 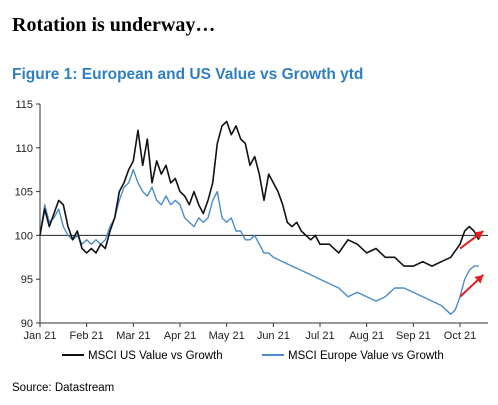 I want to click on x-tick-label: Oct 21, so click(x=460, y=336).